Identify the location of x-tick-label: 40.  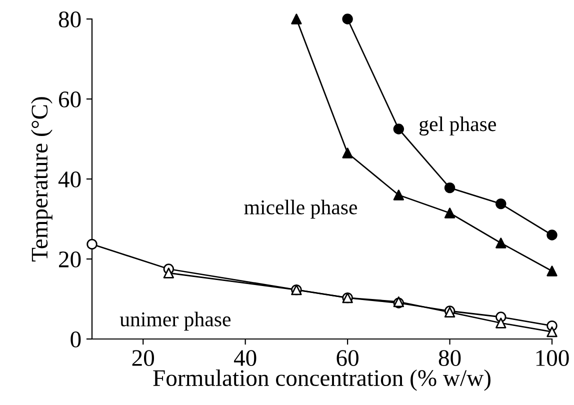
(245, 358).